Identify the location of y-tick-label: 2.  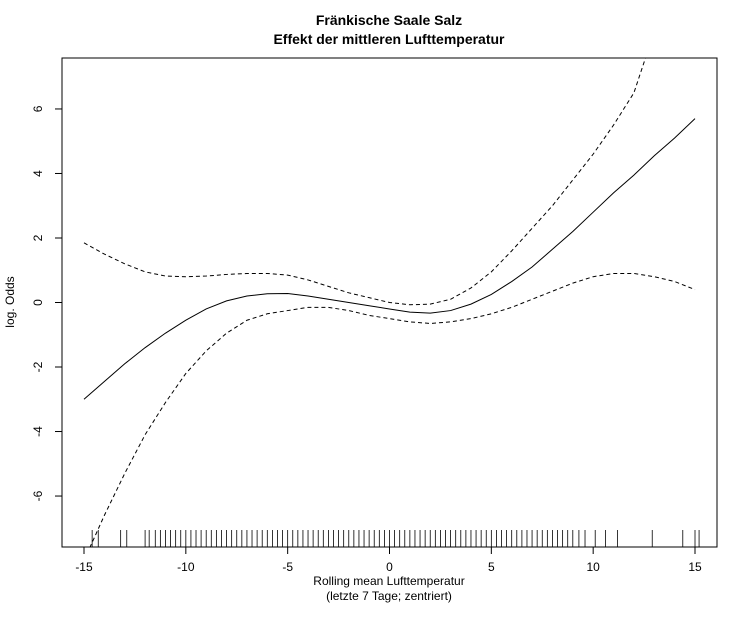
(38, 237).